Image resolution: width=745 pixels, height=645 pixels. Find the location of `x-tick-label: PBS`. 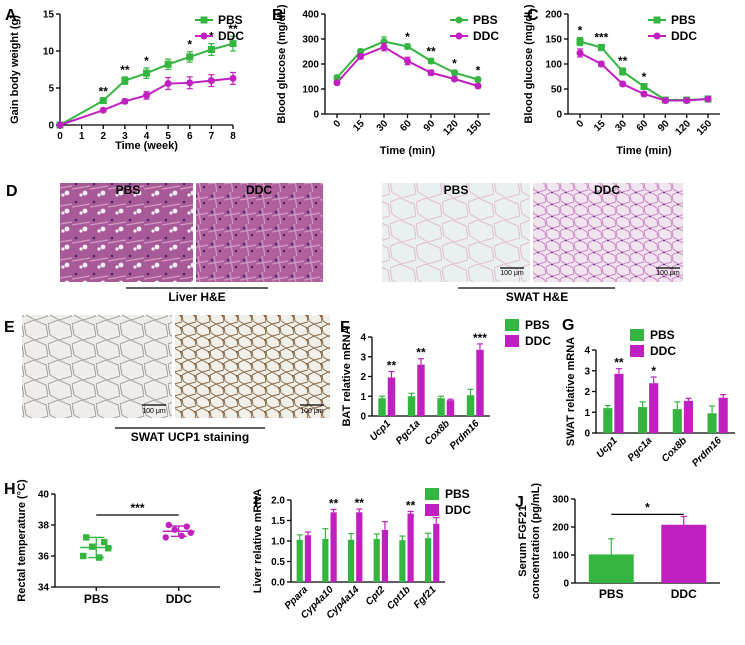

x-tick-label: PBS is located at coordinates (96, 599).